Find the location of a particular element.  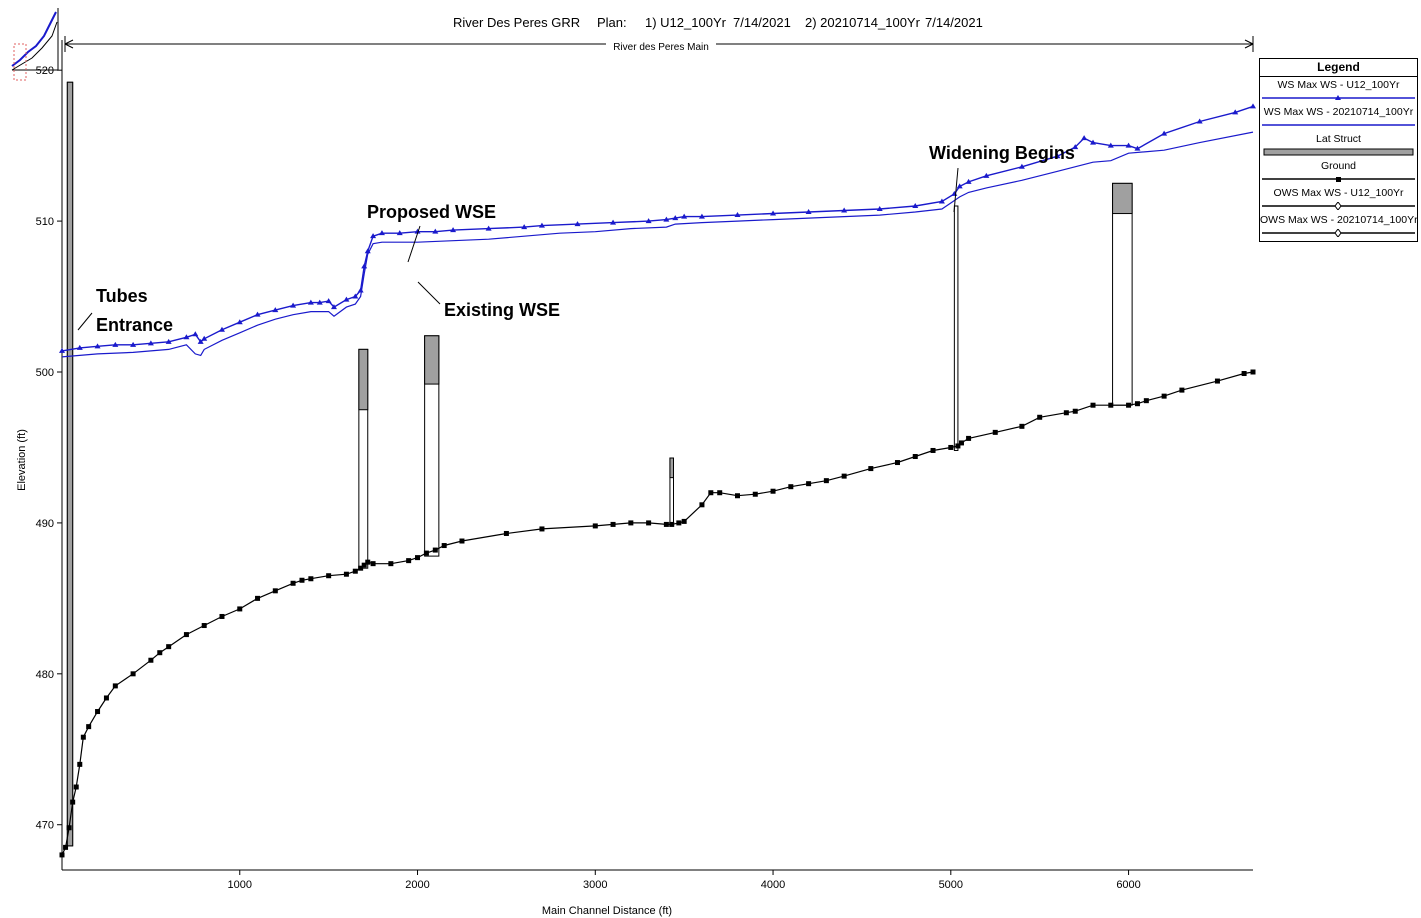

y-tick-label: 490 is located at coordinates (45, 524).